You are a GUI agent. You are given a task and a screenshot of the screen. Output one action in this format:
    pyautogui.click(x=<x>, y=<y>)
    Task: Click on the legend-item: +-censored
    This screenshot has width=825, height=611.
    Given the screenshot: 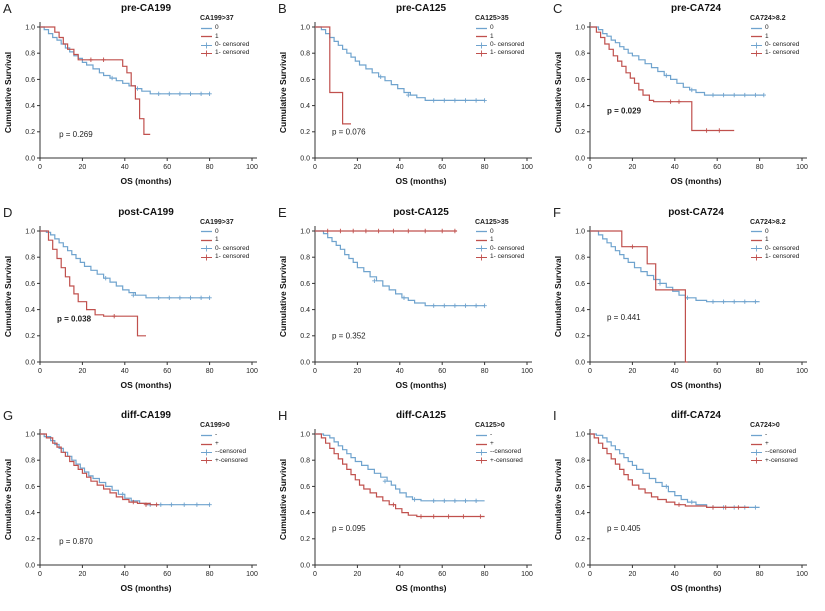 What is the action you would take?
    pyautogui.click(x=236, y=461)
    